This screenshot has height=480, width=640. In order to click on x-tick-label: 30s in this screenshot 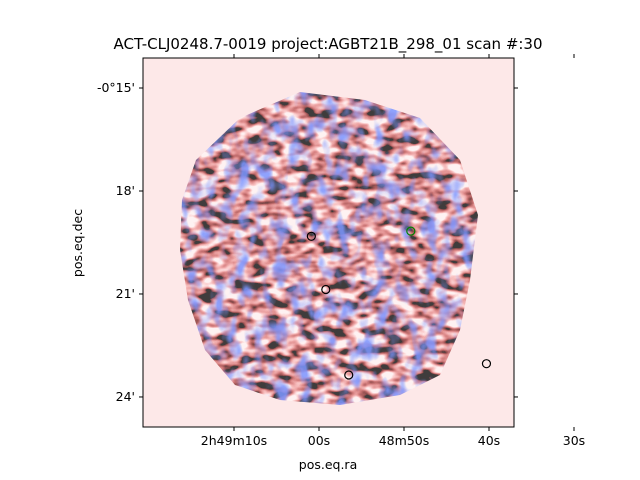, I will do `click(574, 440)`.